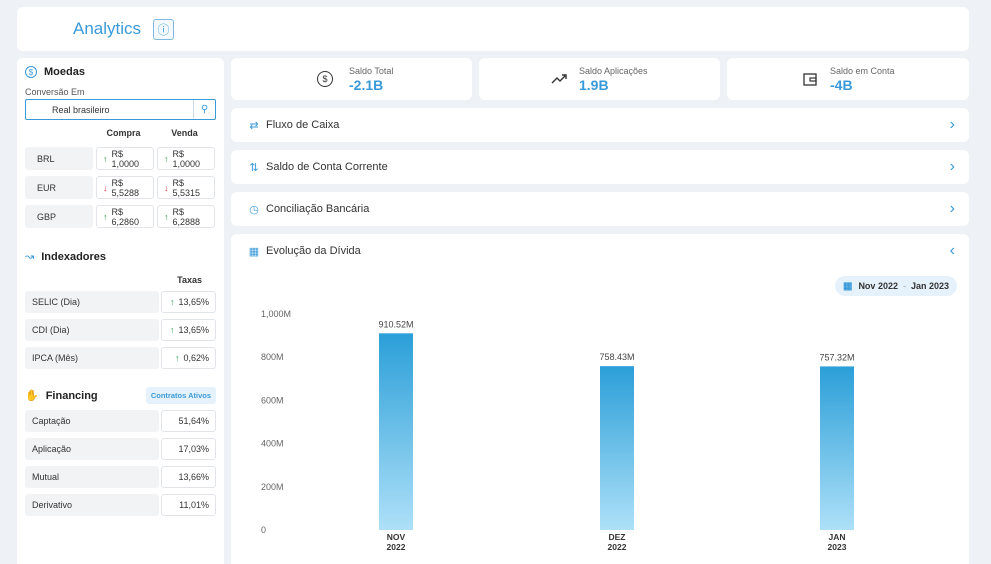 The image size is (991, 564). I want to click on compra-cell: ↑ R$ 6,2860, so click(125, 216).